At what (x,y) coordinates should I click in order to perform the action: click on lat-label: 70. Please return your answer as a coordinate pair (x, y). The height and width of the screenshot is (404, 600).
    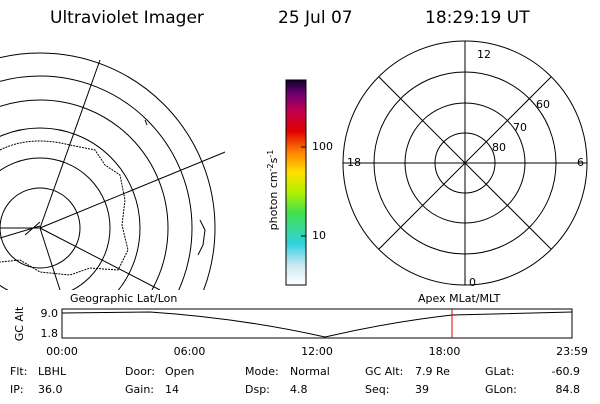
    Looking at the image, I should click on (520, 127).